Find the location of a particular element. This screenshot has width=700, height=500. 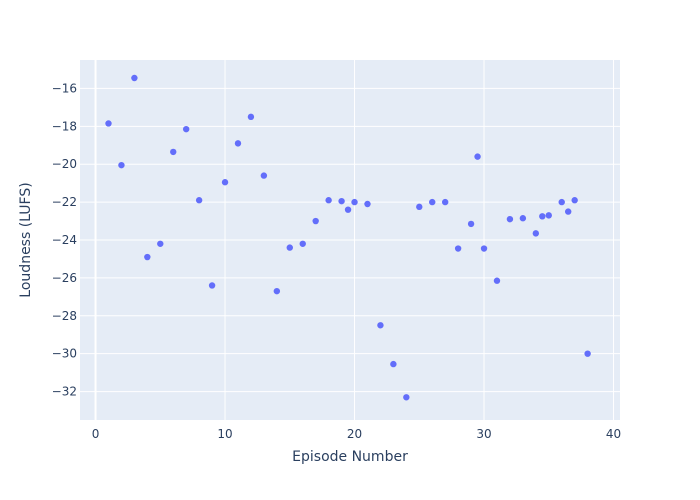

y-axis-ticks: −32 −30 −28 −26 −24 −22 −20 −18 −16 is located at coordinates (64, 239).